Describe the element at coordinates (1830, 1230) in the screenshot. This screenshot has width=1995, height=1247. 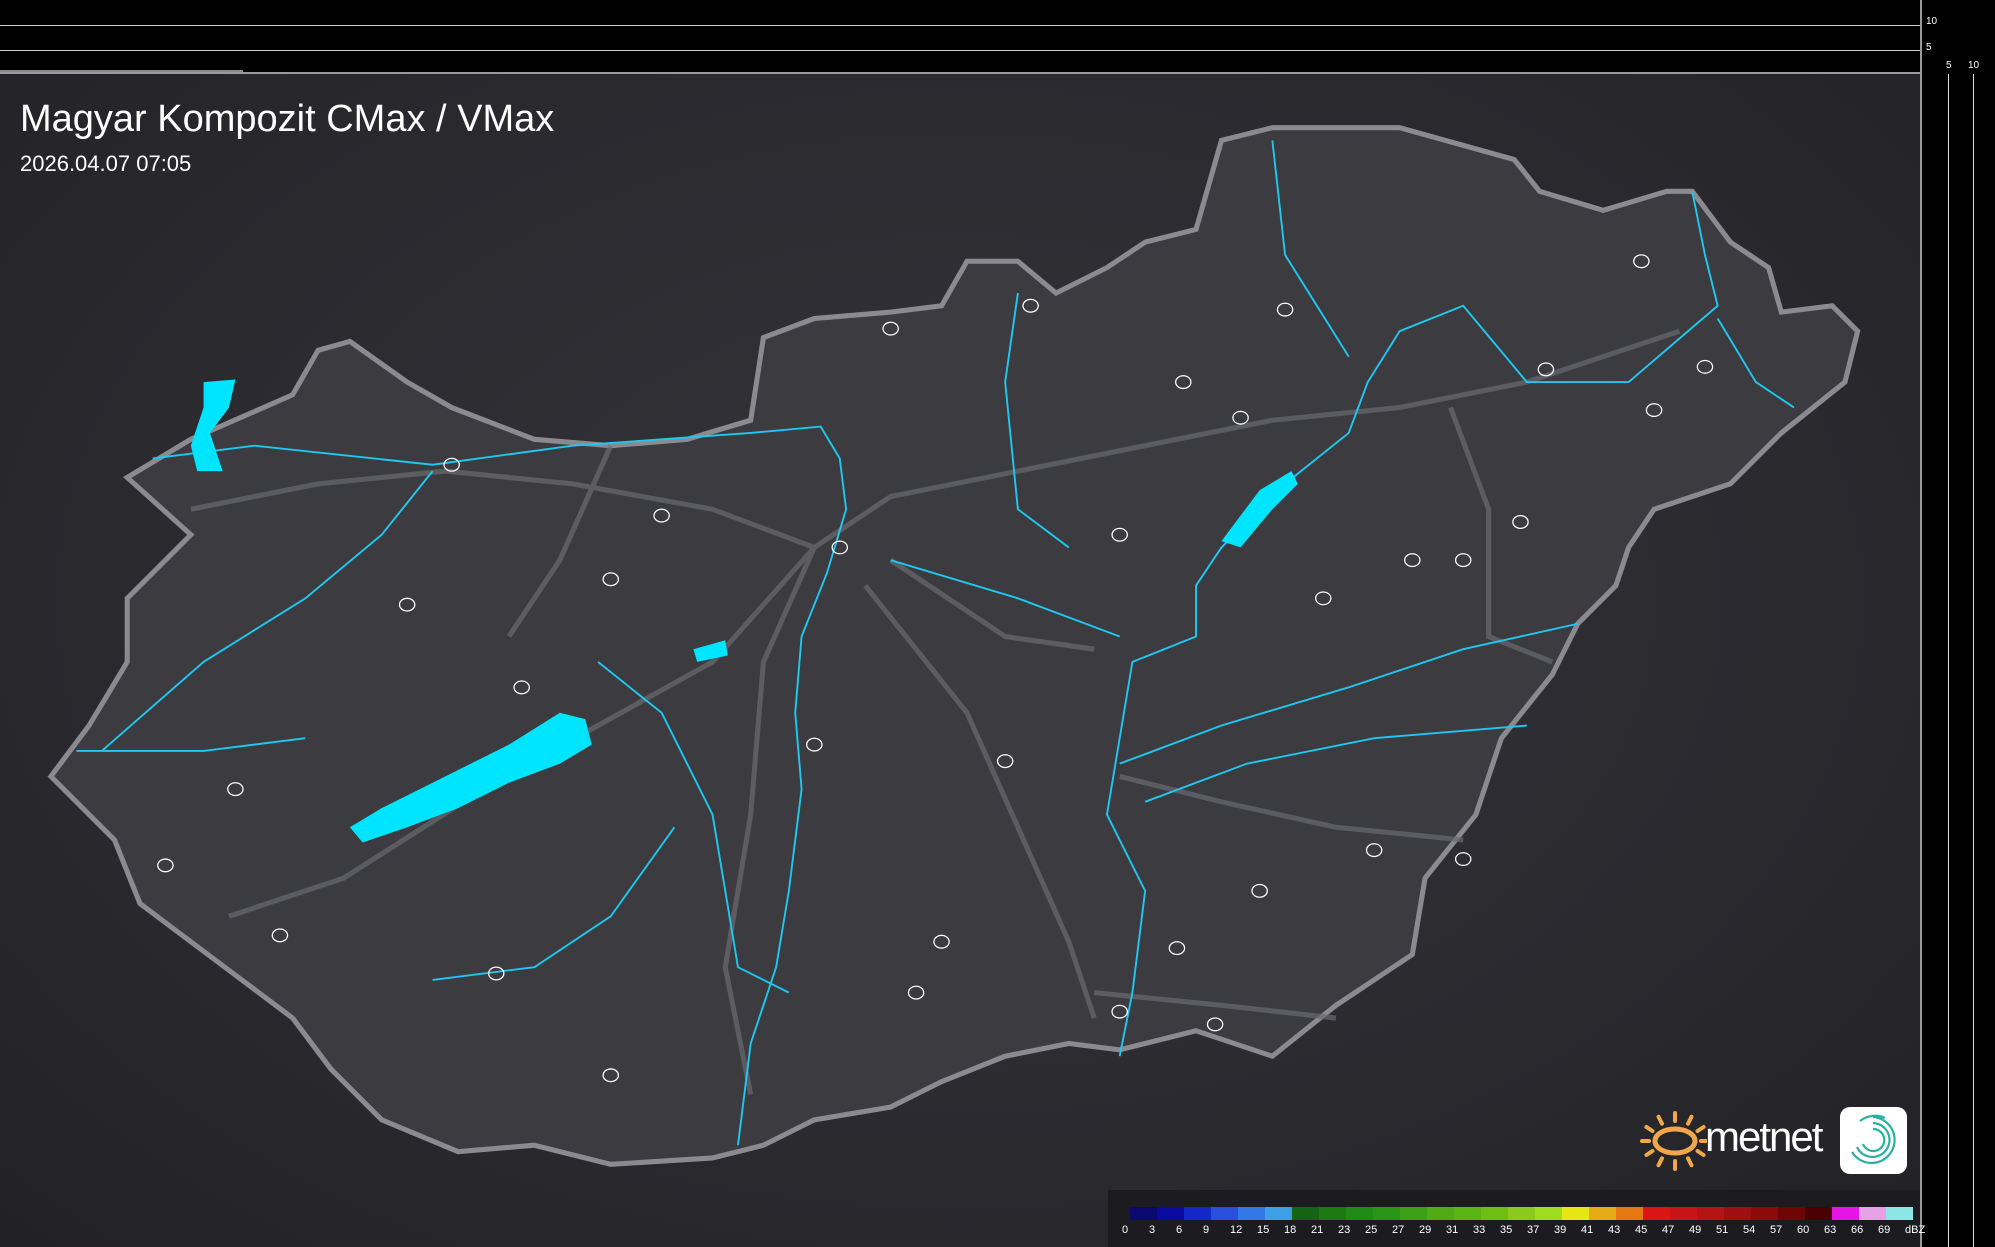
I see `legend-label: 63` at that location.